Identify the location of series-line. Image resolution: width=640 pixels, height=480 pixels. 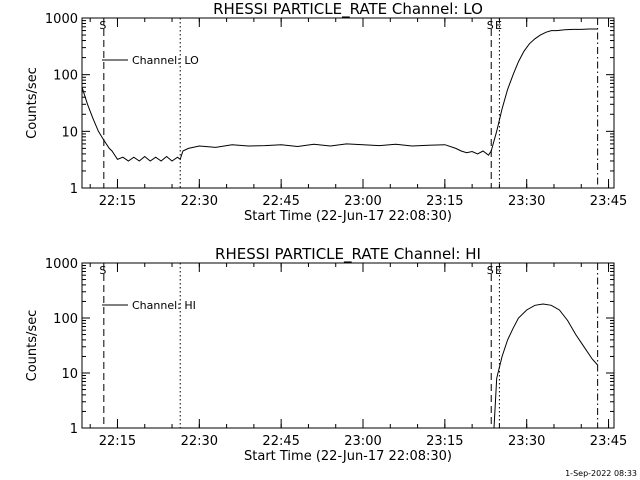
(545, 366).